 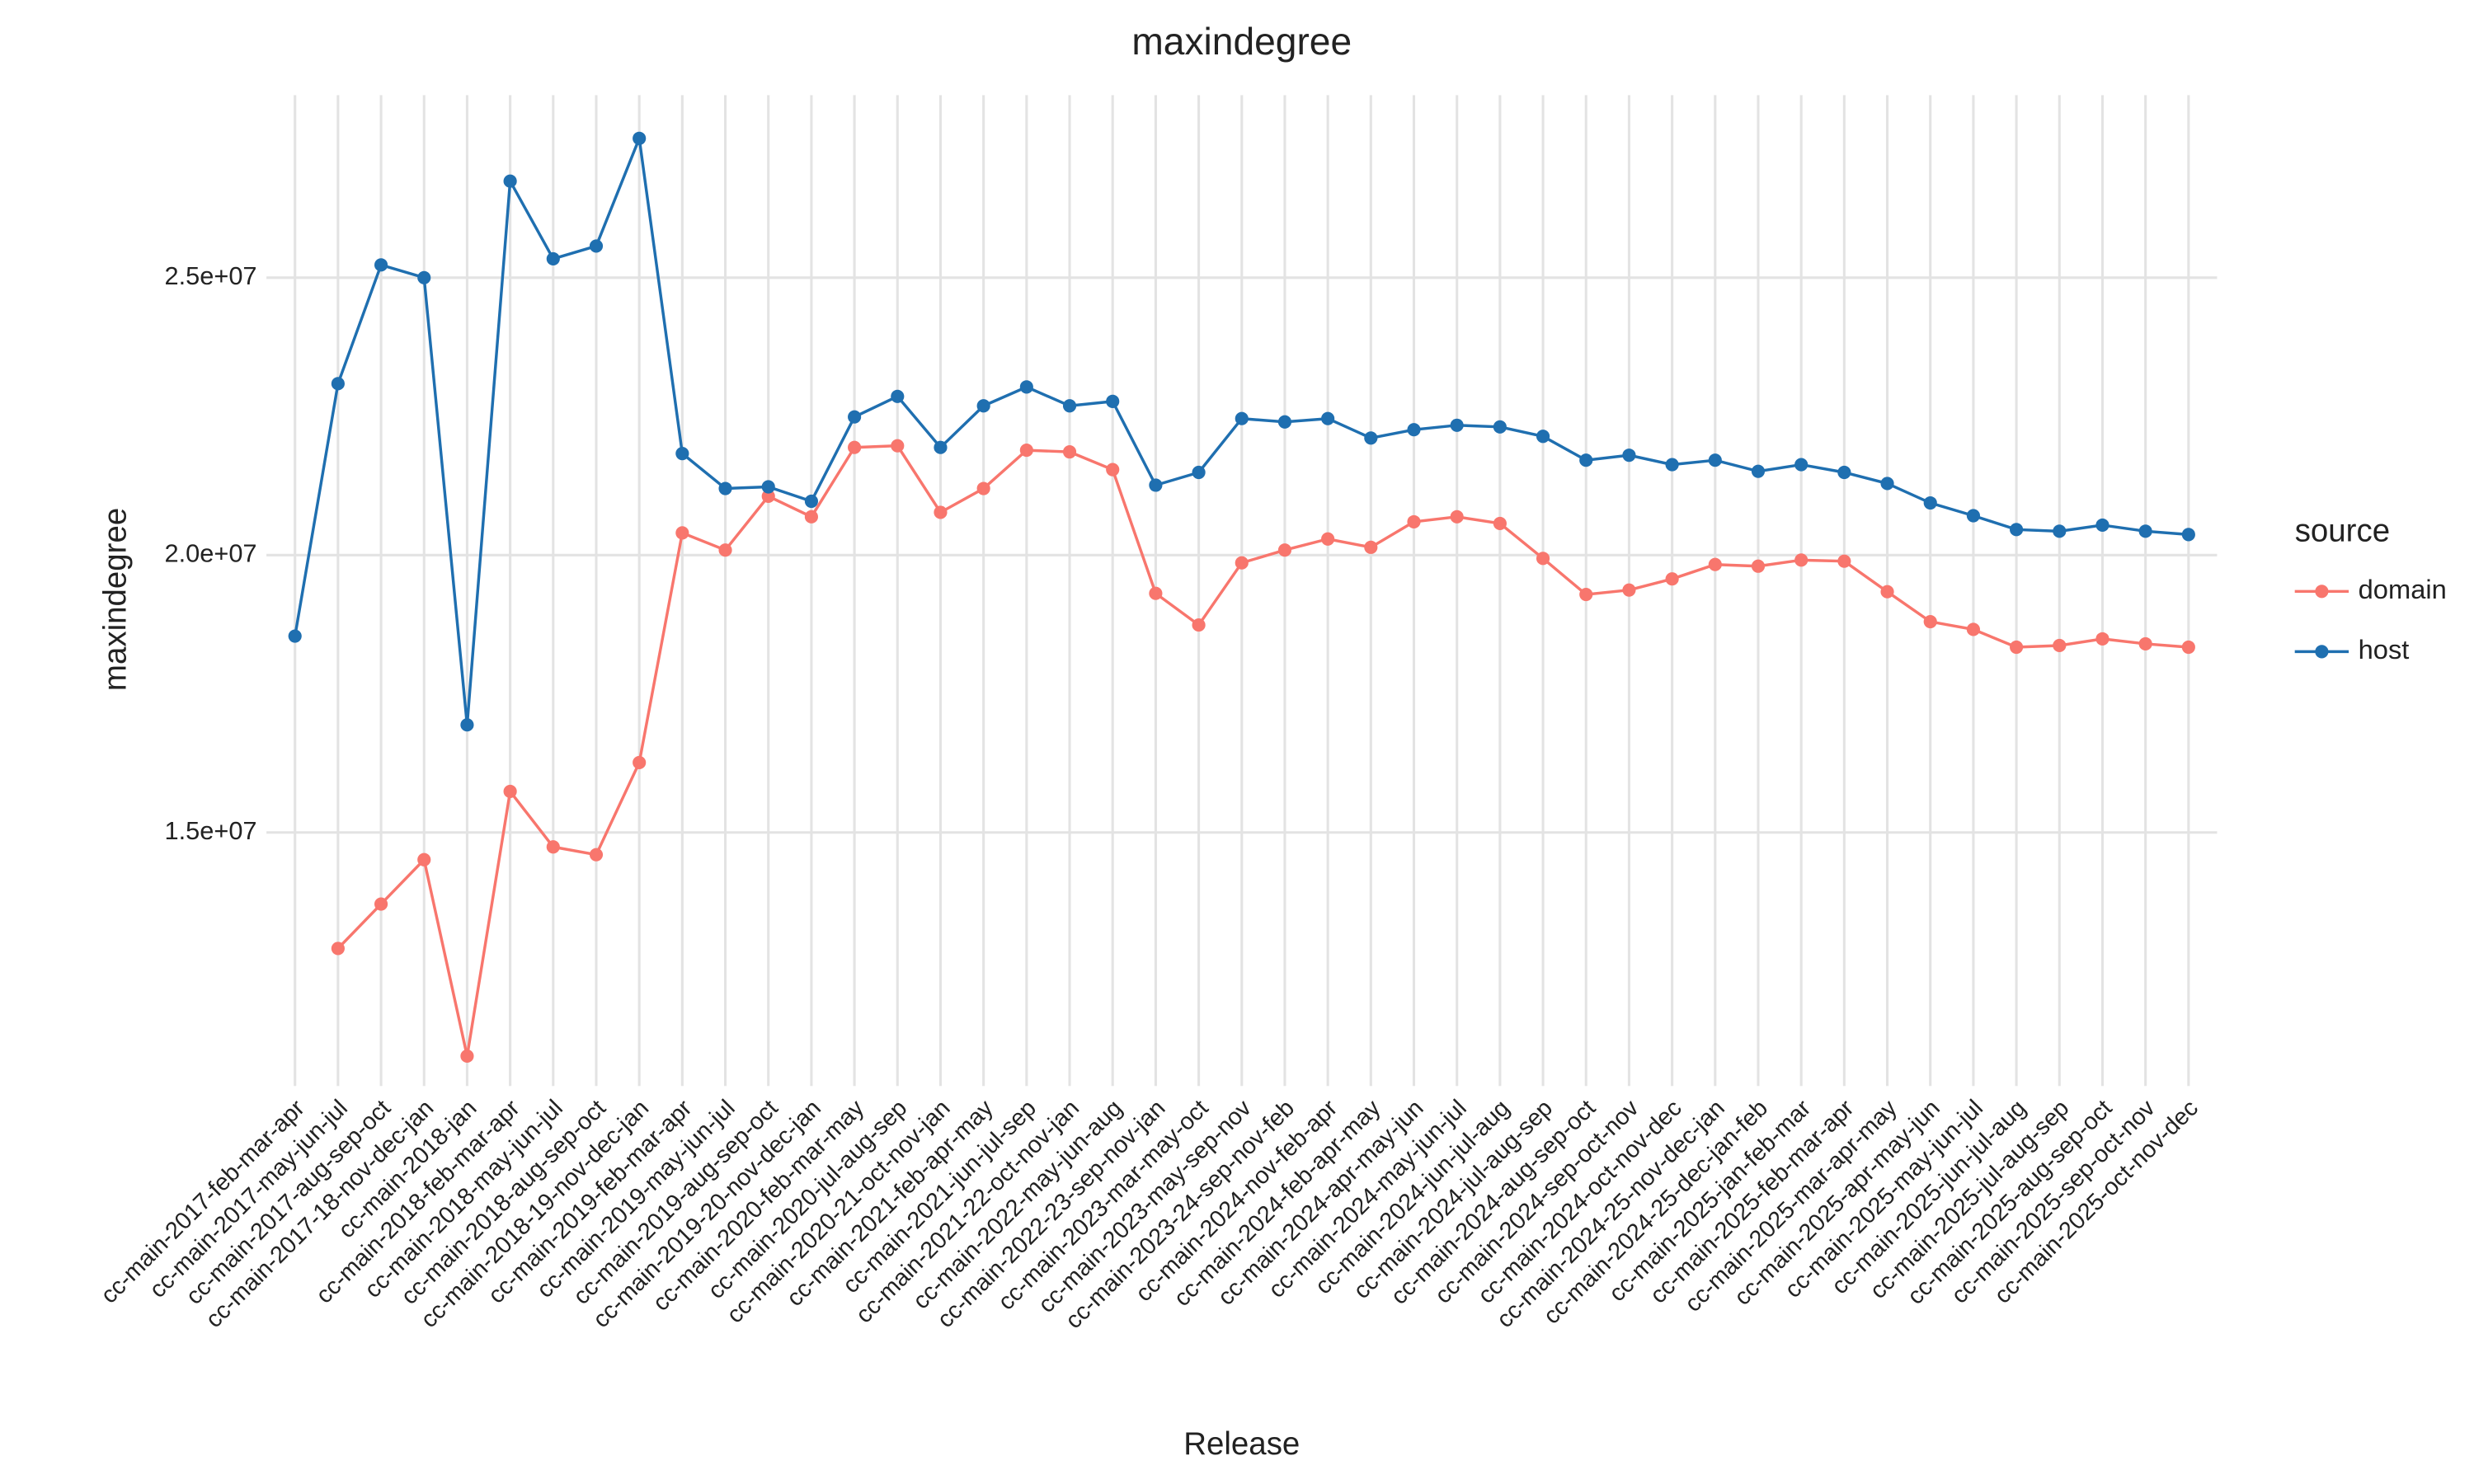 What do you see at coordinates (211, 830) in the screenshot?
I see `y-tick-label: 1.5e+07` at bounding box center [211, 830].